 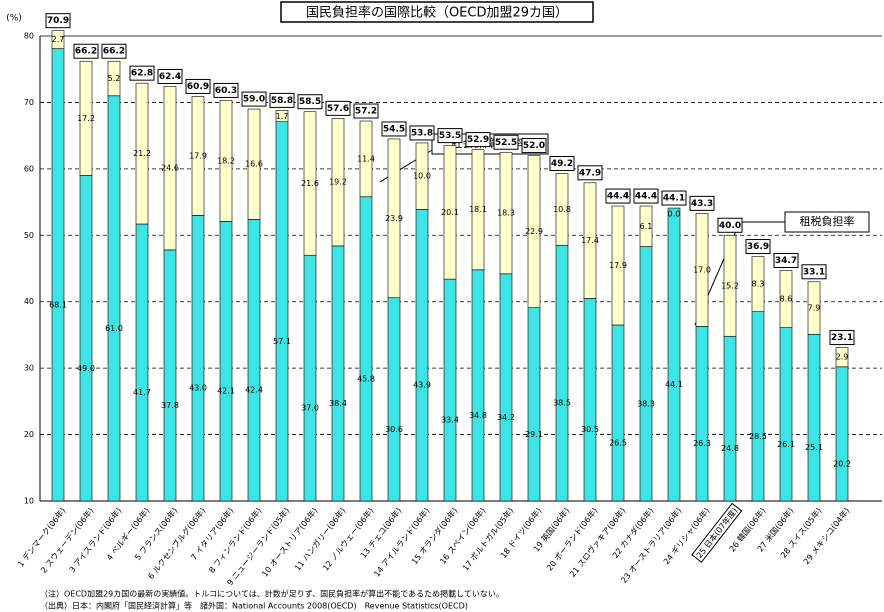 I want to click on x-tick-label: 10 オーストリア(06年), so click(x=289, y=542).